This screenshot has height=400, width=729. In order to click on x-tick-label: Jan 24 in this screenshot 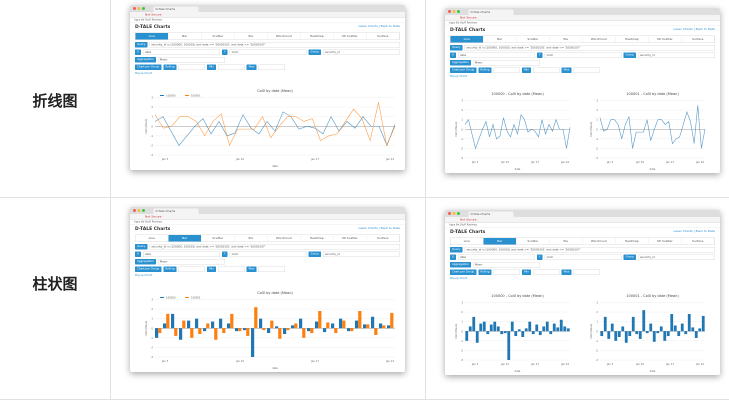, I will do `click(389, 159)`.